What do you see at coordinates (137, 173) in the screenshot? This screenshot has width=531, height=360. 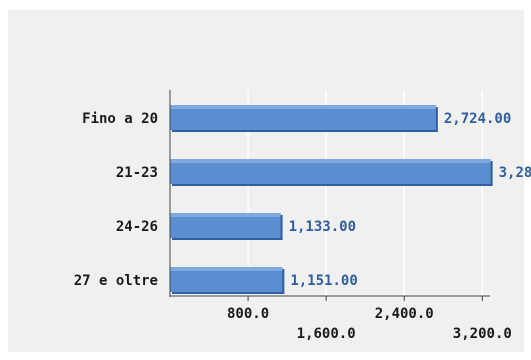 I see `category-label: 21-23` at bounding box center [137, 173].